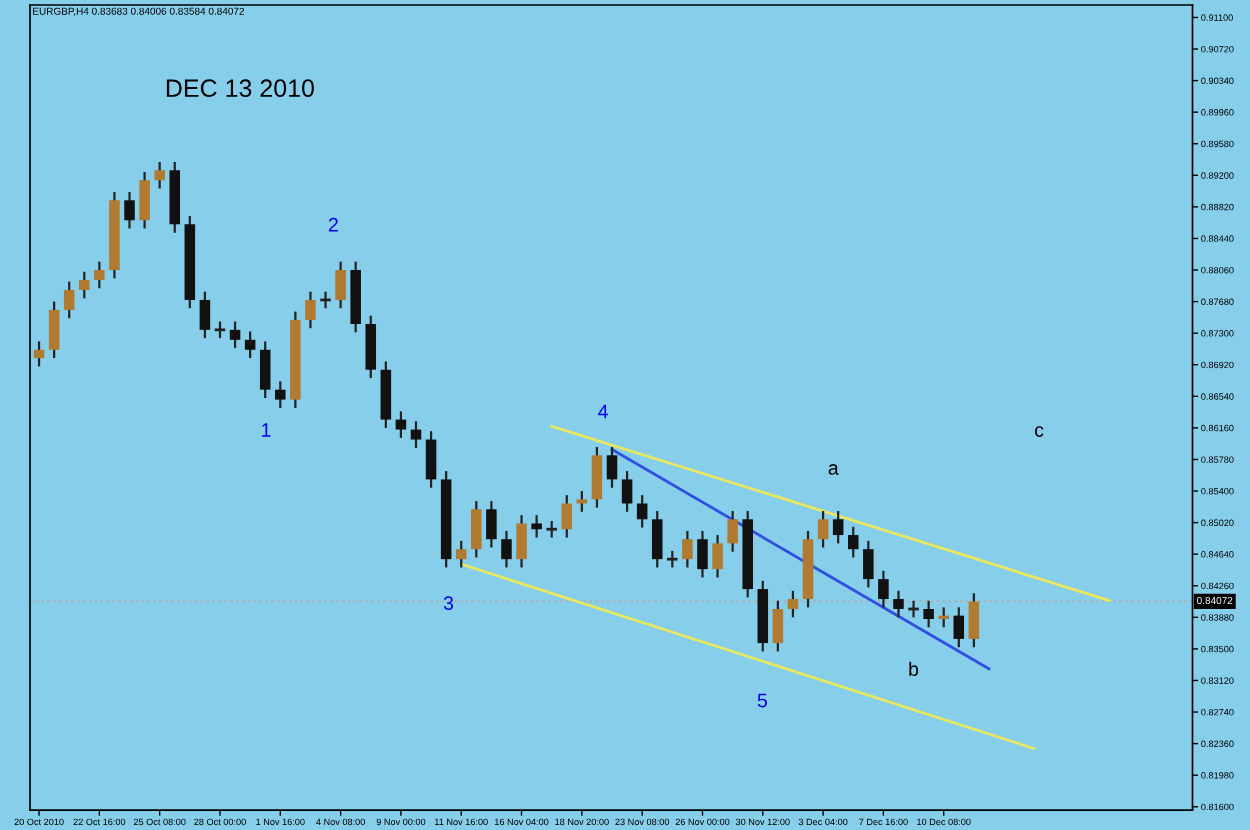  I want to click on annotation: 1, so click(266, 430).